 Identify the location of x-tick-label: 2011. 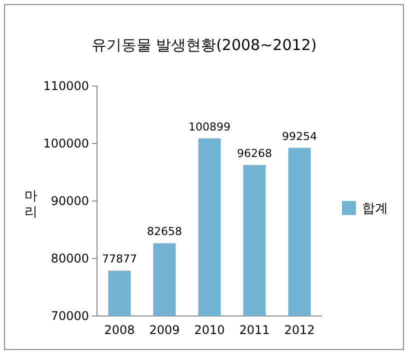
(254, 330).